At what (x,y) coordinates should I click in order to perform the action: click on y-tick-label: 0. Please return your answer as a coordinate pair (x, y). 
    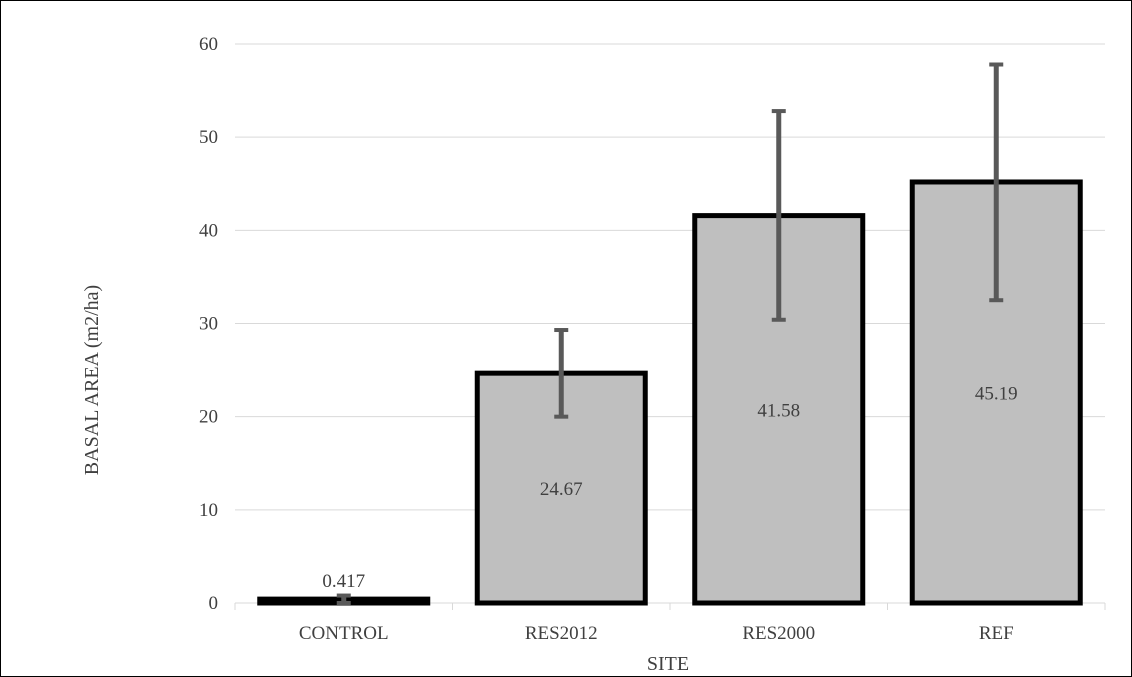
    Looking at the image, I should click on (214, 603).